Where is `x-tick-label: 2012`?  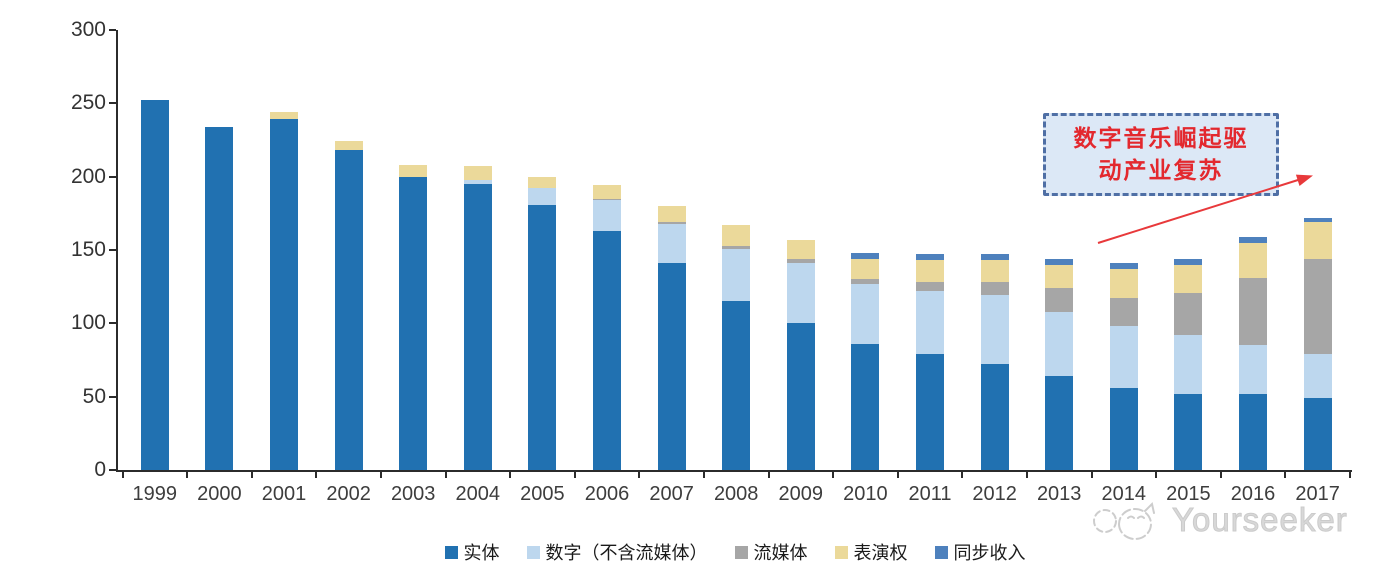 x-tick-label: 2012 is located at coordinates (994, 494).